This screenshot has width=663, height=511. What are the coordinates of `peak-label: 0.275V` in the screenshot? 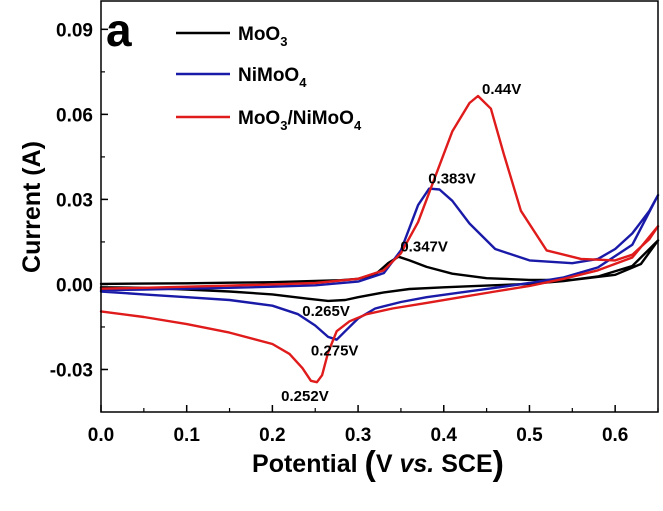 It's located at (335, 351).